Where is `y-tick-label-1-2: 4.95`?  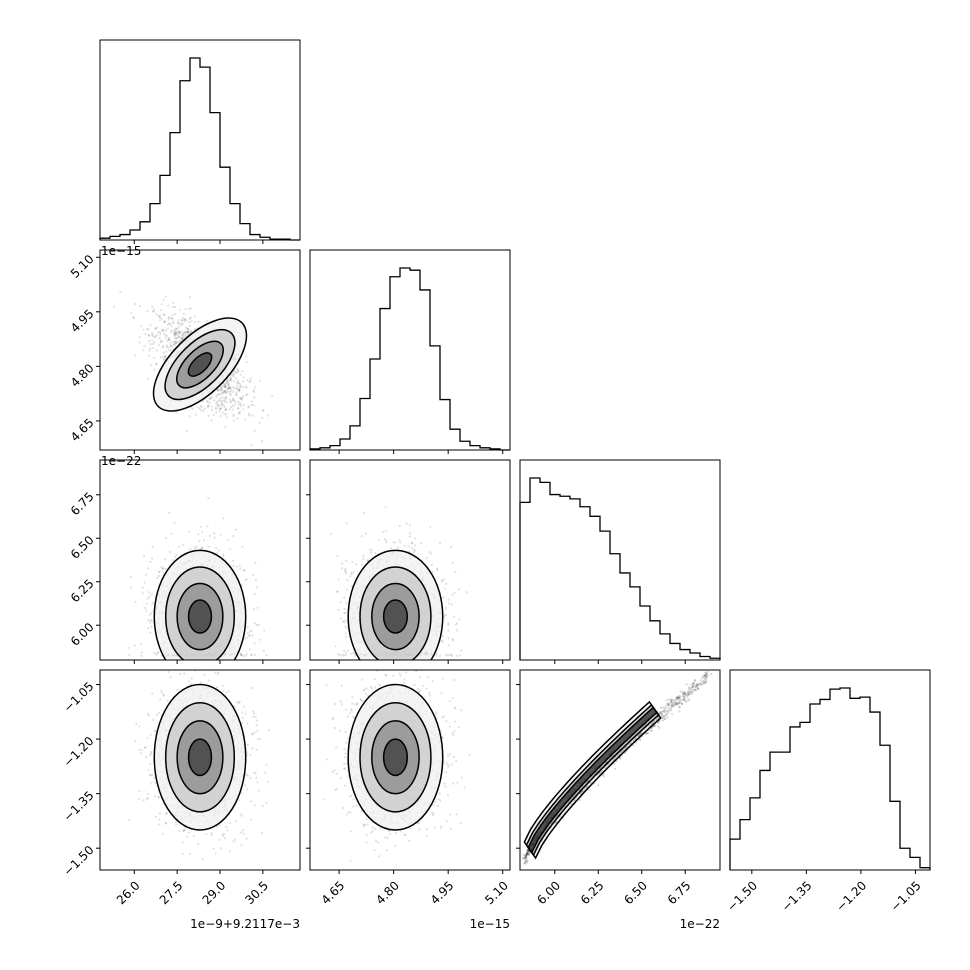
y-tick-label-1-2: 4.95 is located at coordinates (82, 321).